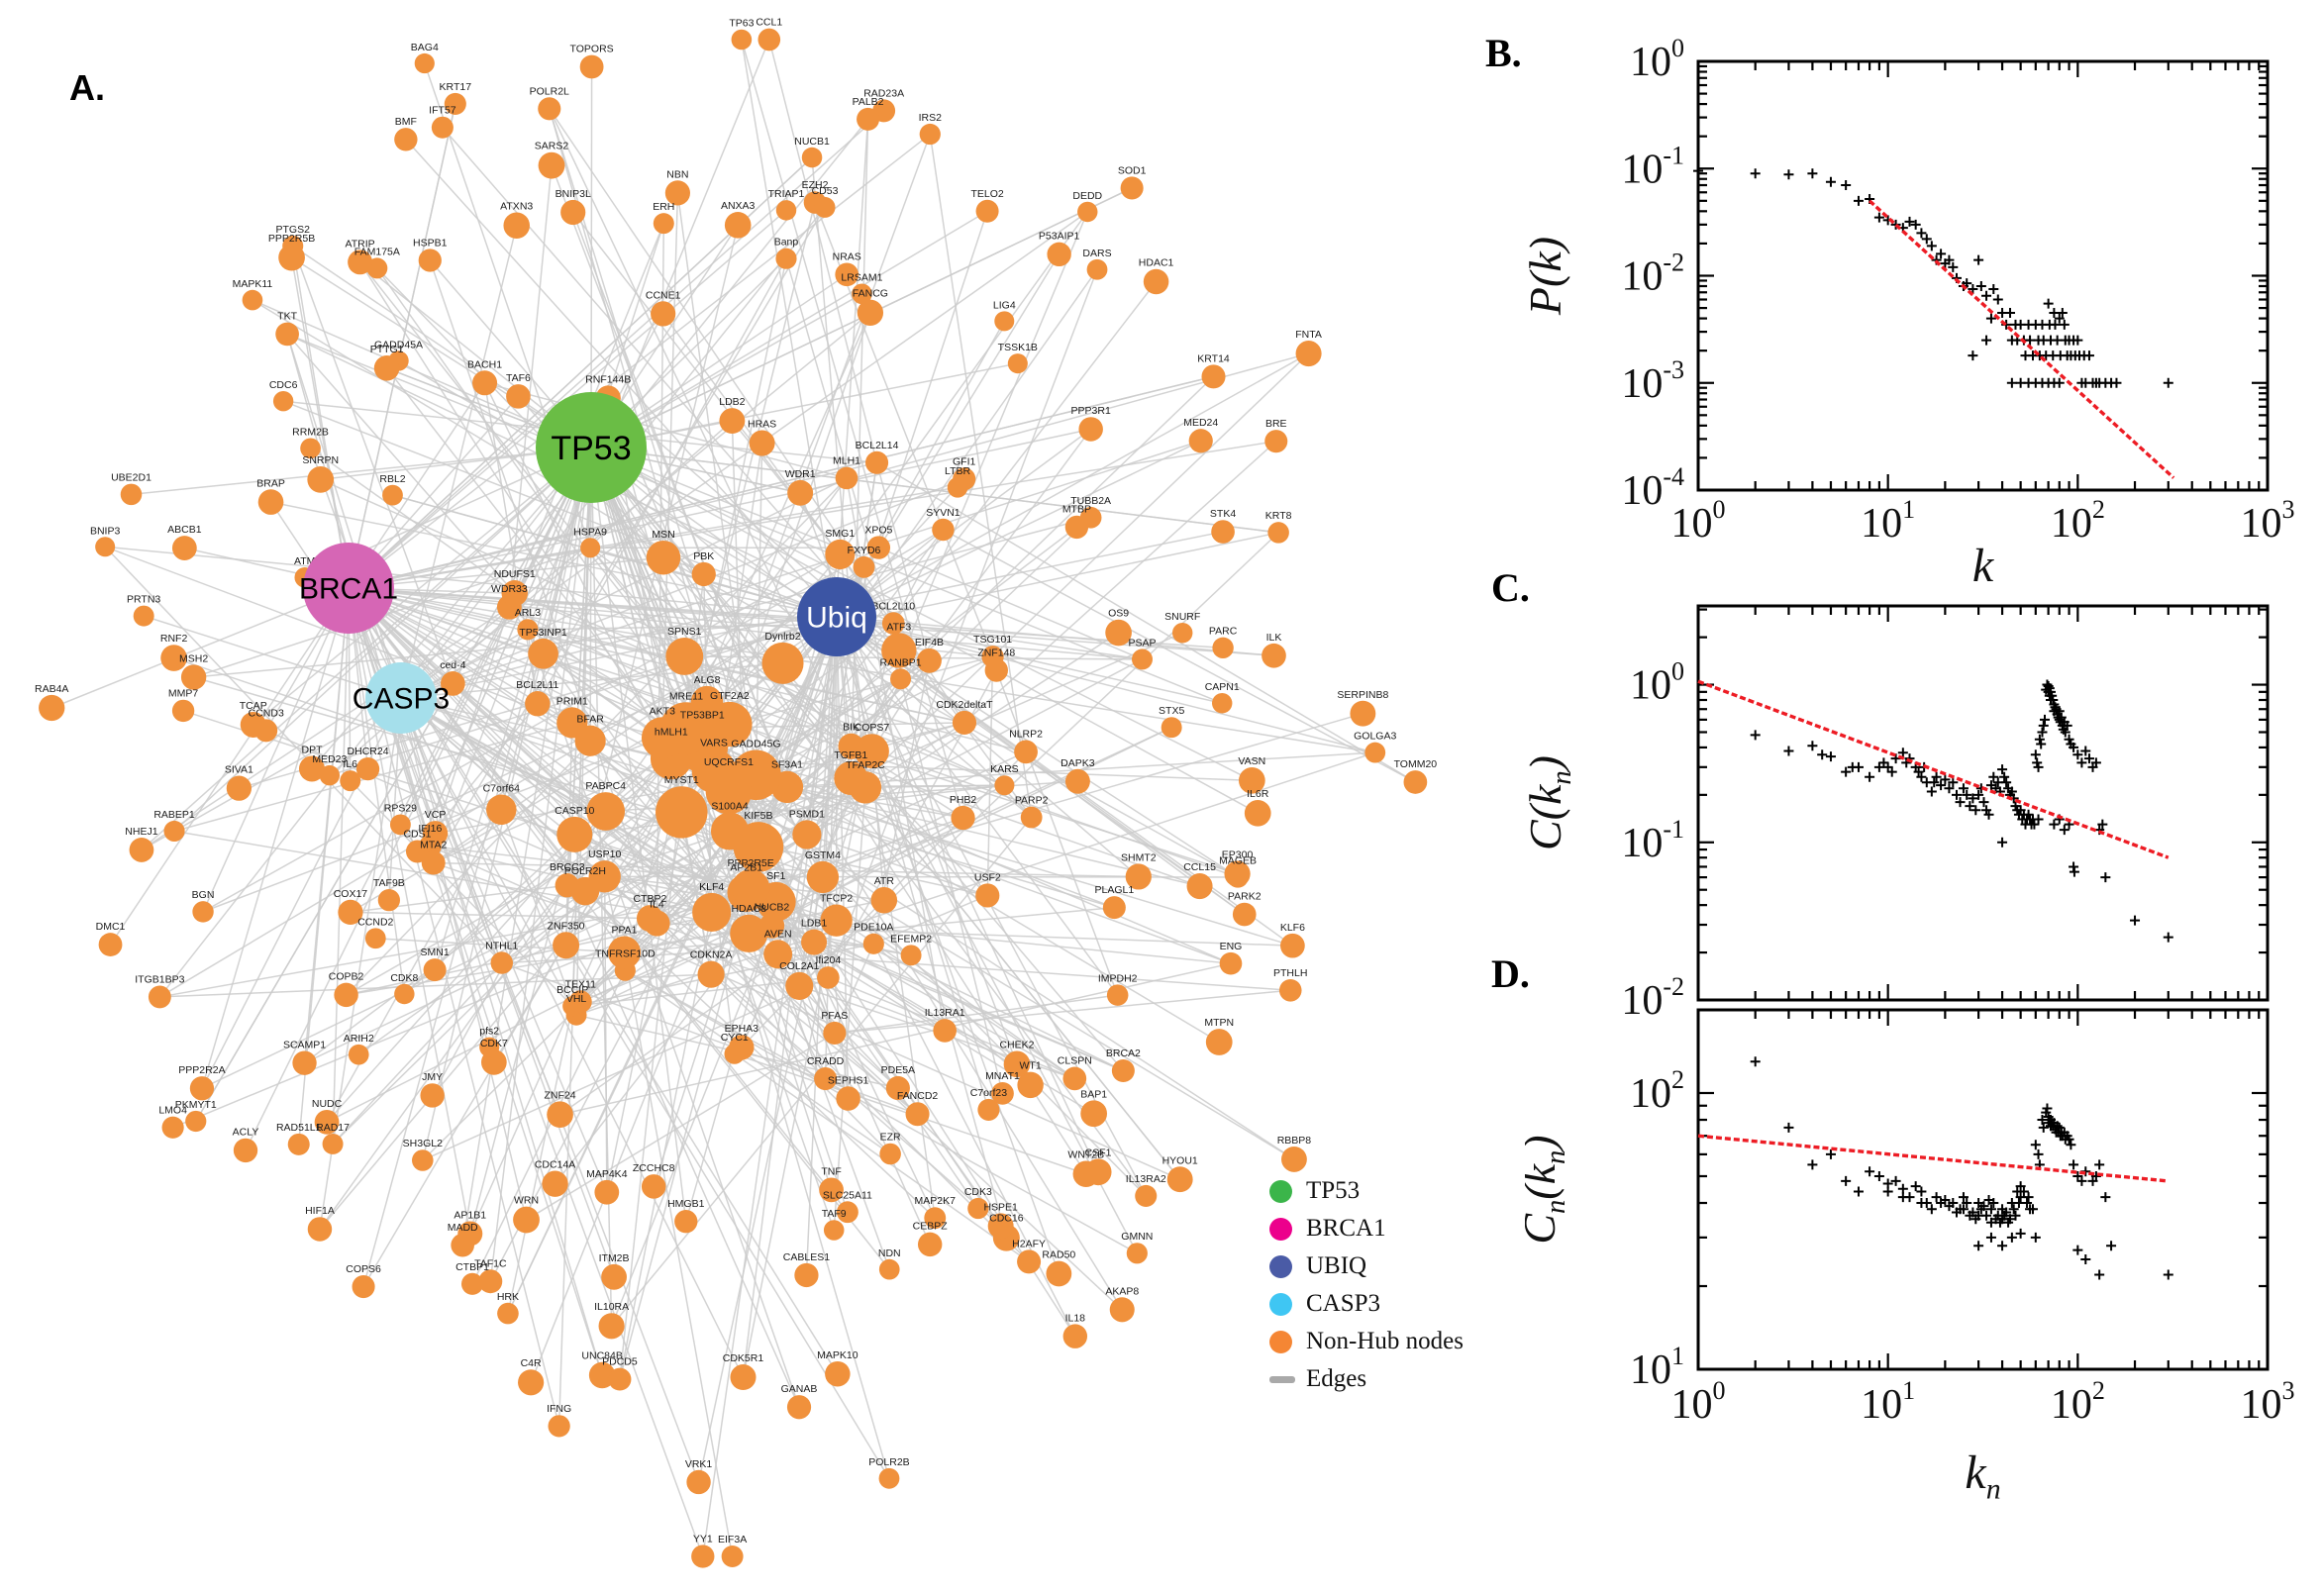  I want to click on tick-label: 10³, so click(2267, 1402).